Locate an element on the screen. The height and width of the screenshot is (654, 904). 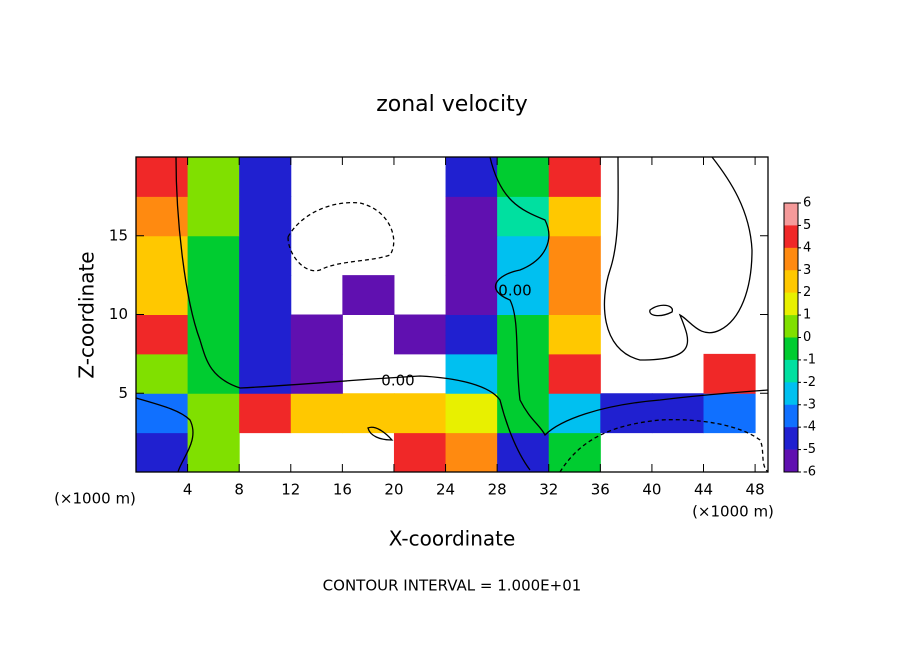
x-tick-label: 24 is located at coordinates (445, 490).